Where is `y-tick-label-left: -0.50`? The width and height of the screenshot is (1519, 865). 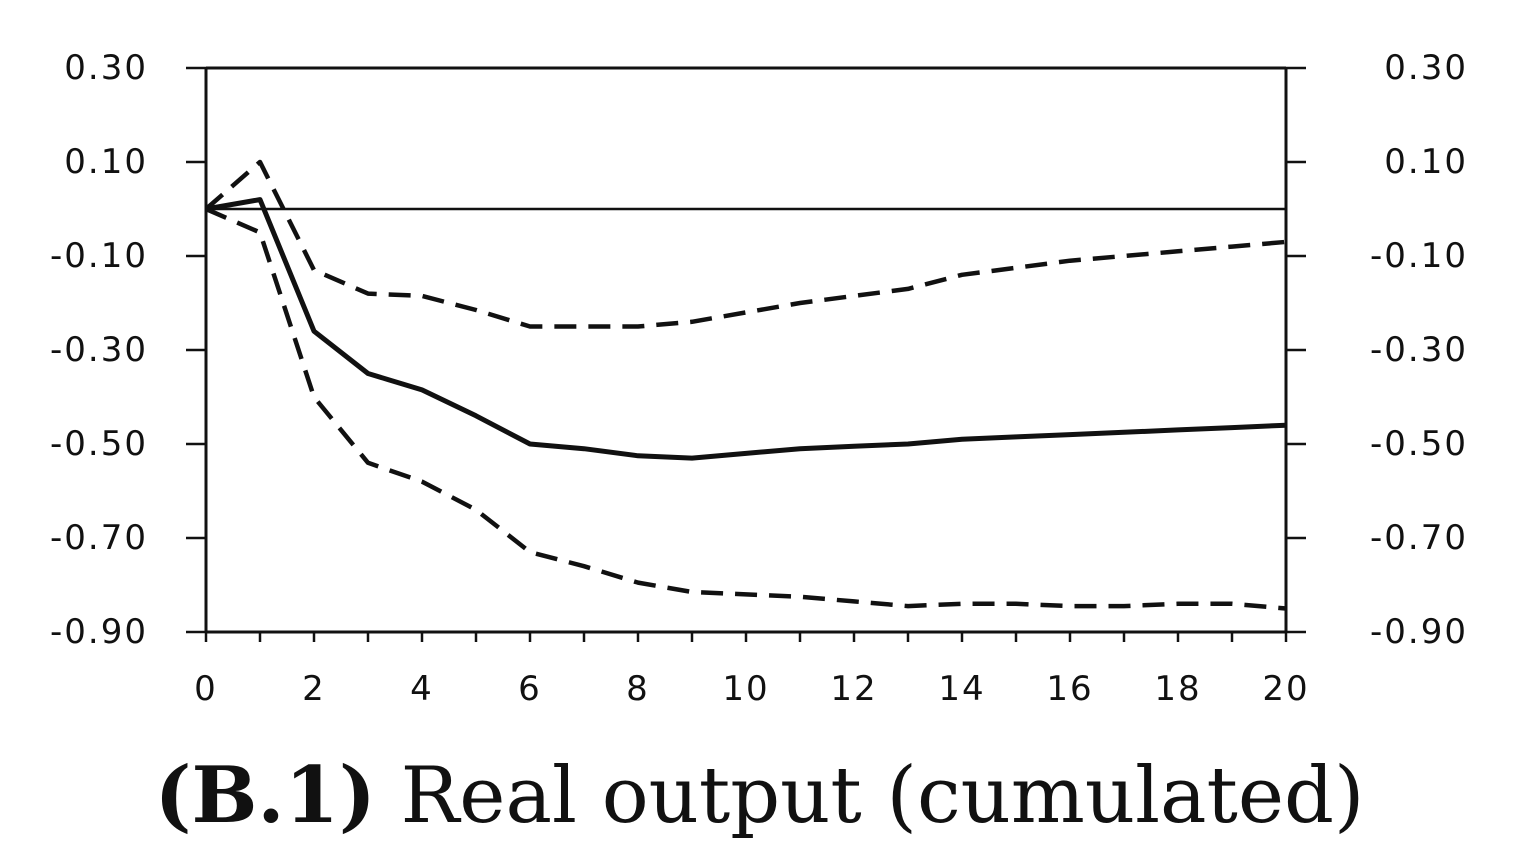 y-tick-label-left: -0.50 is located at coordinates (99, 444).